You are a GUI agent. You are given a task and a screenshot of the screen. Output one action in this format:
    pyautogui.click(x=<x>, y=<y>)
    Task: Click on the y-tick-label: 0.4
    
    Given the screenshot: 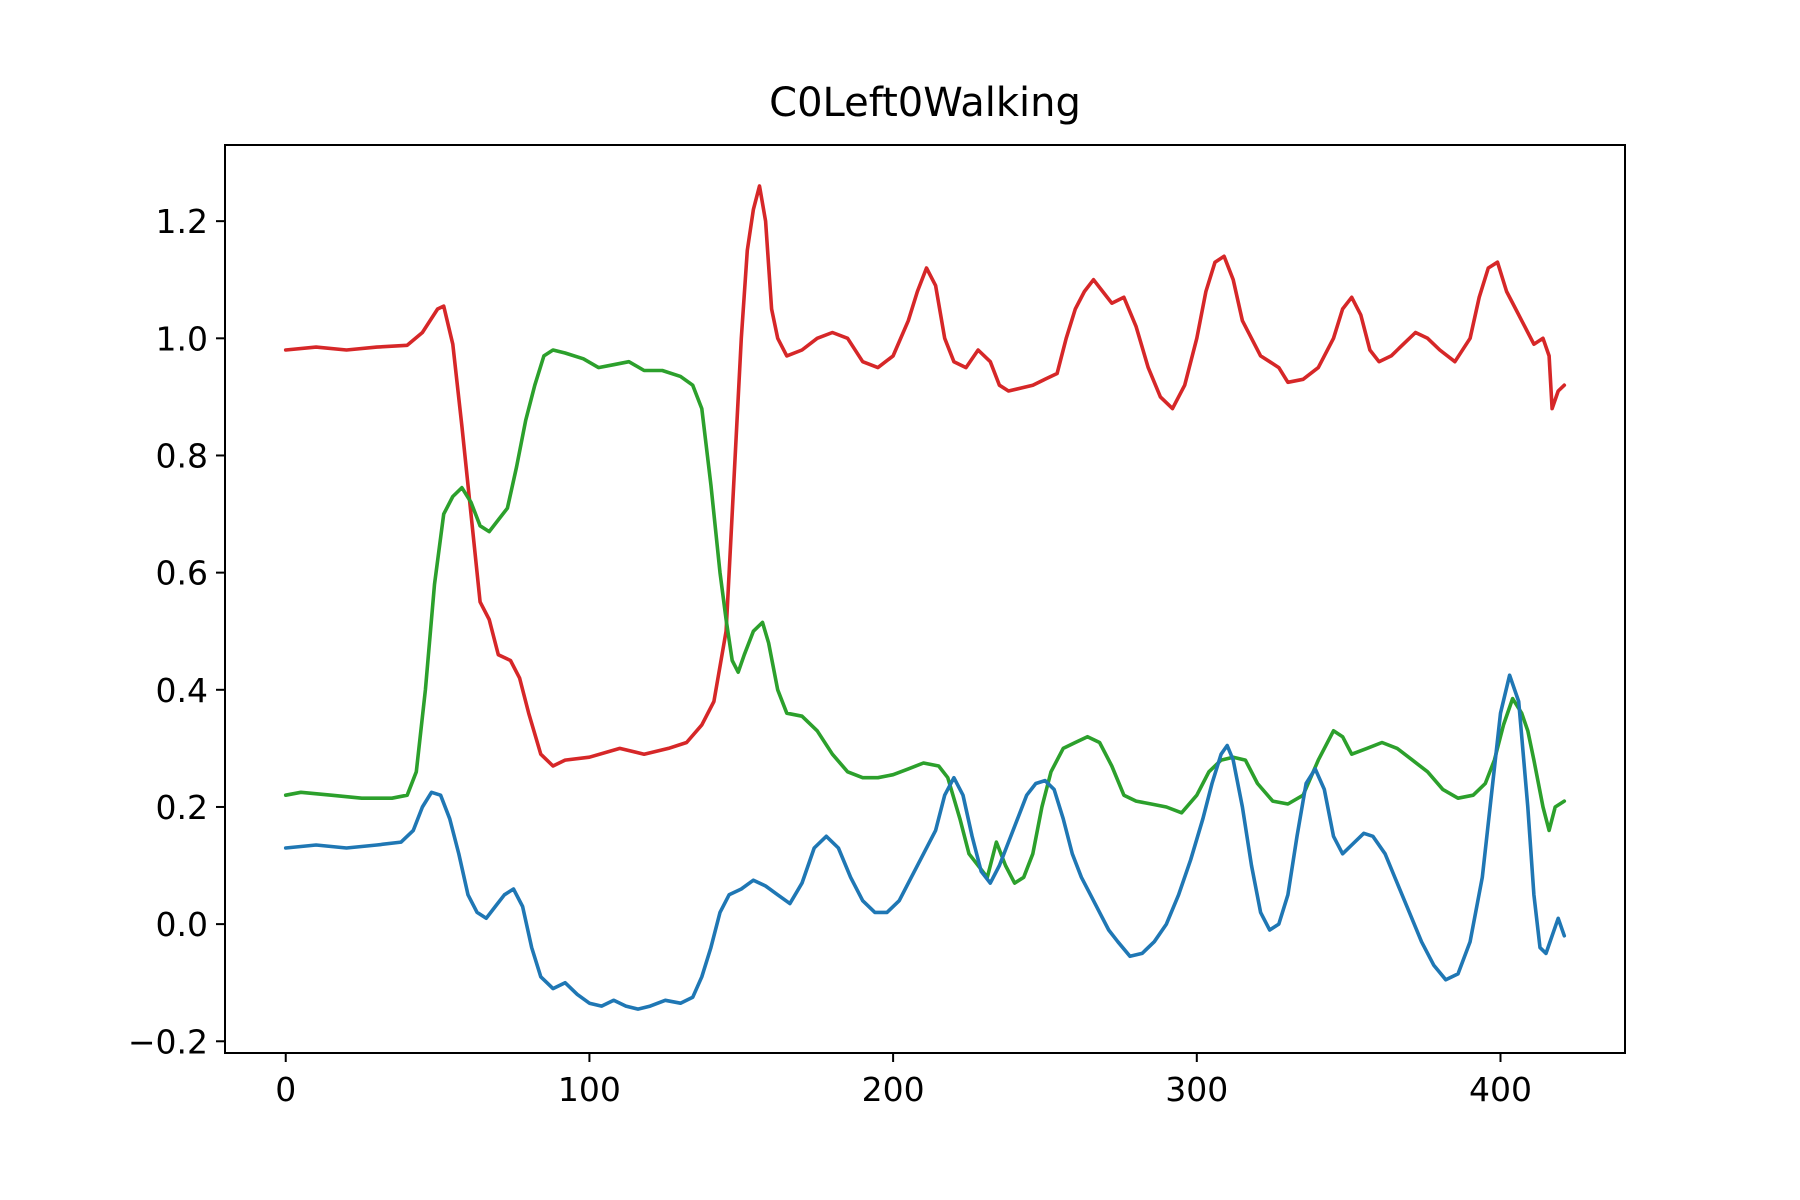 What is the action you would take?
    pyautogui.click(x=182, y=690)
    